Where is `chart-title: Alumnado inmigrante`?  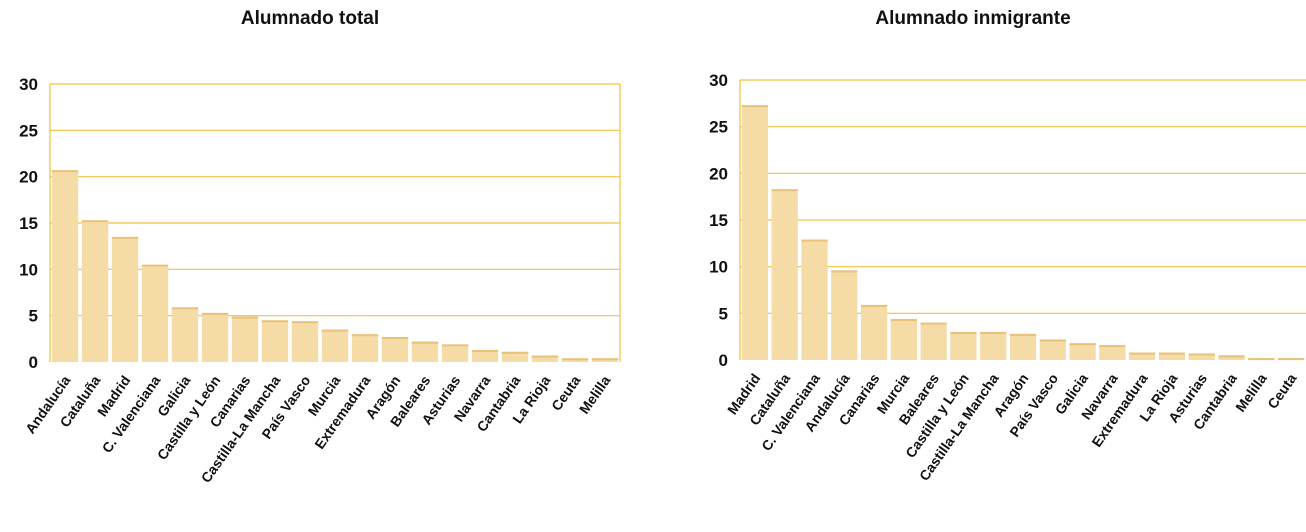
chart-title: Alumnado inmigrante is located at coordinates (973, 18).